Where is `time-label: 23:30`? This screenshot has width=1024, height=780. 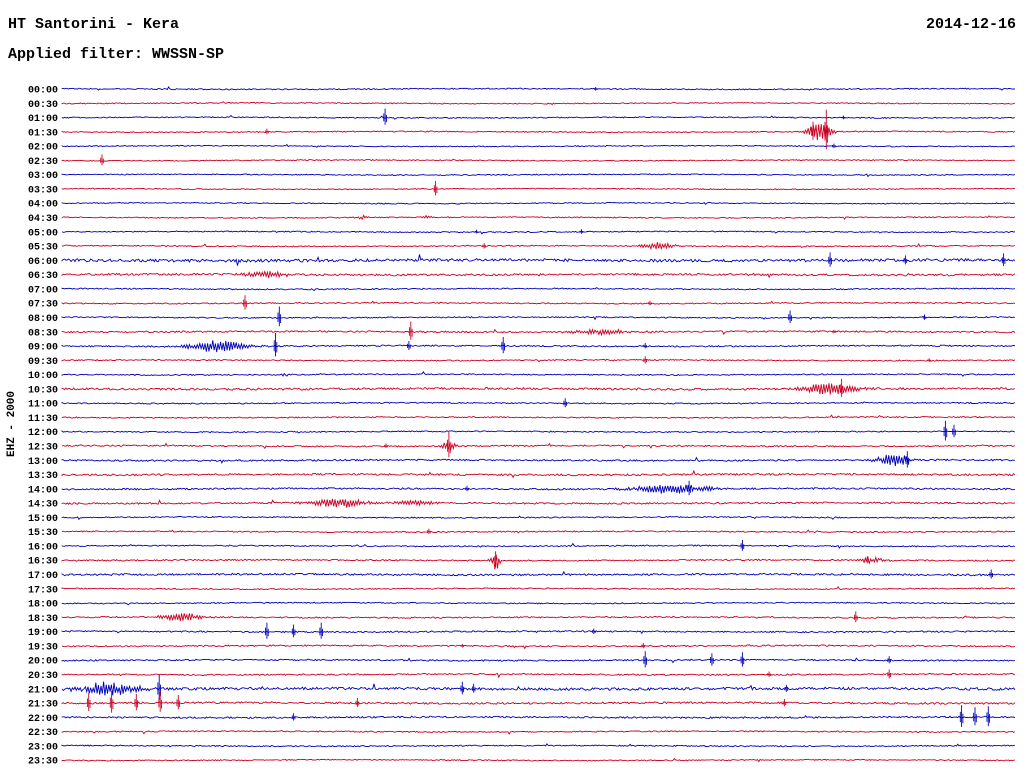
time-label: 23:30 is located at coordinates (43, 762).